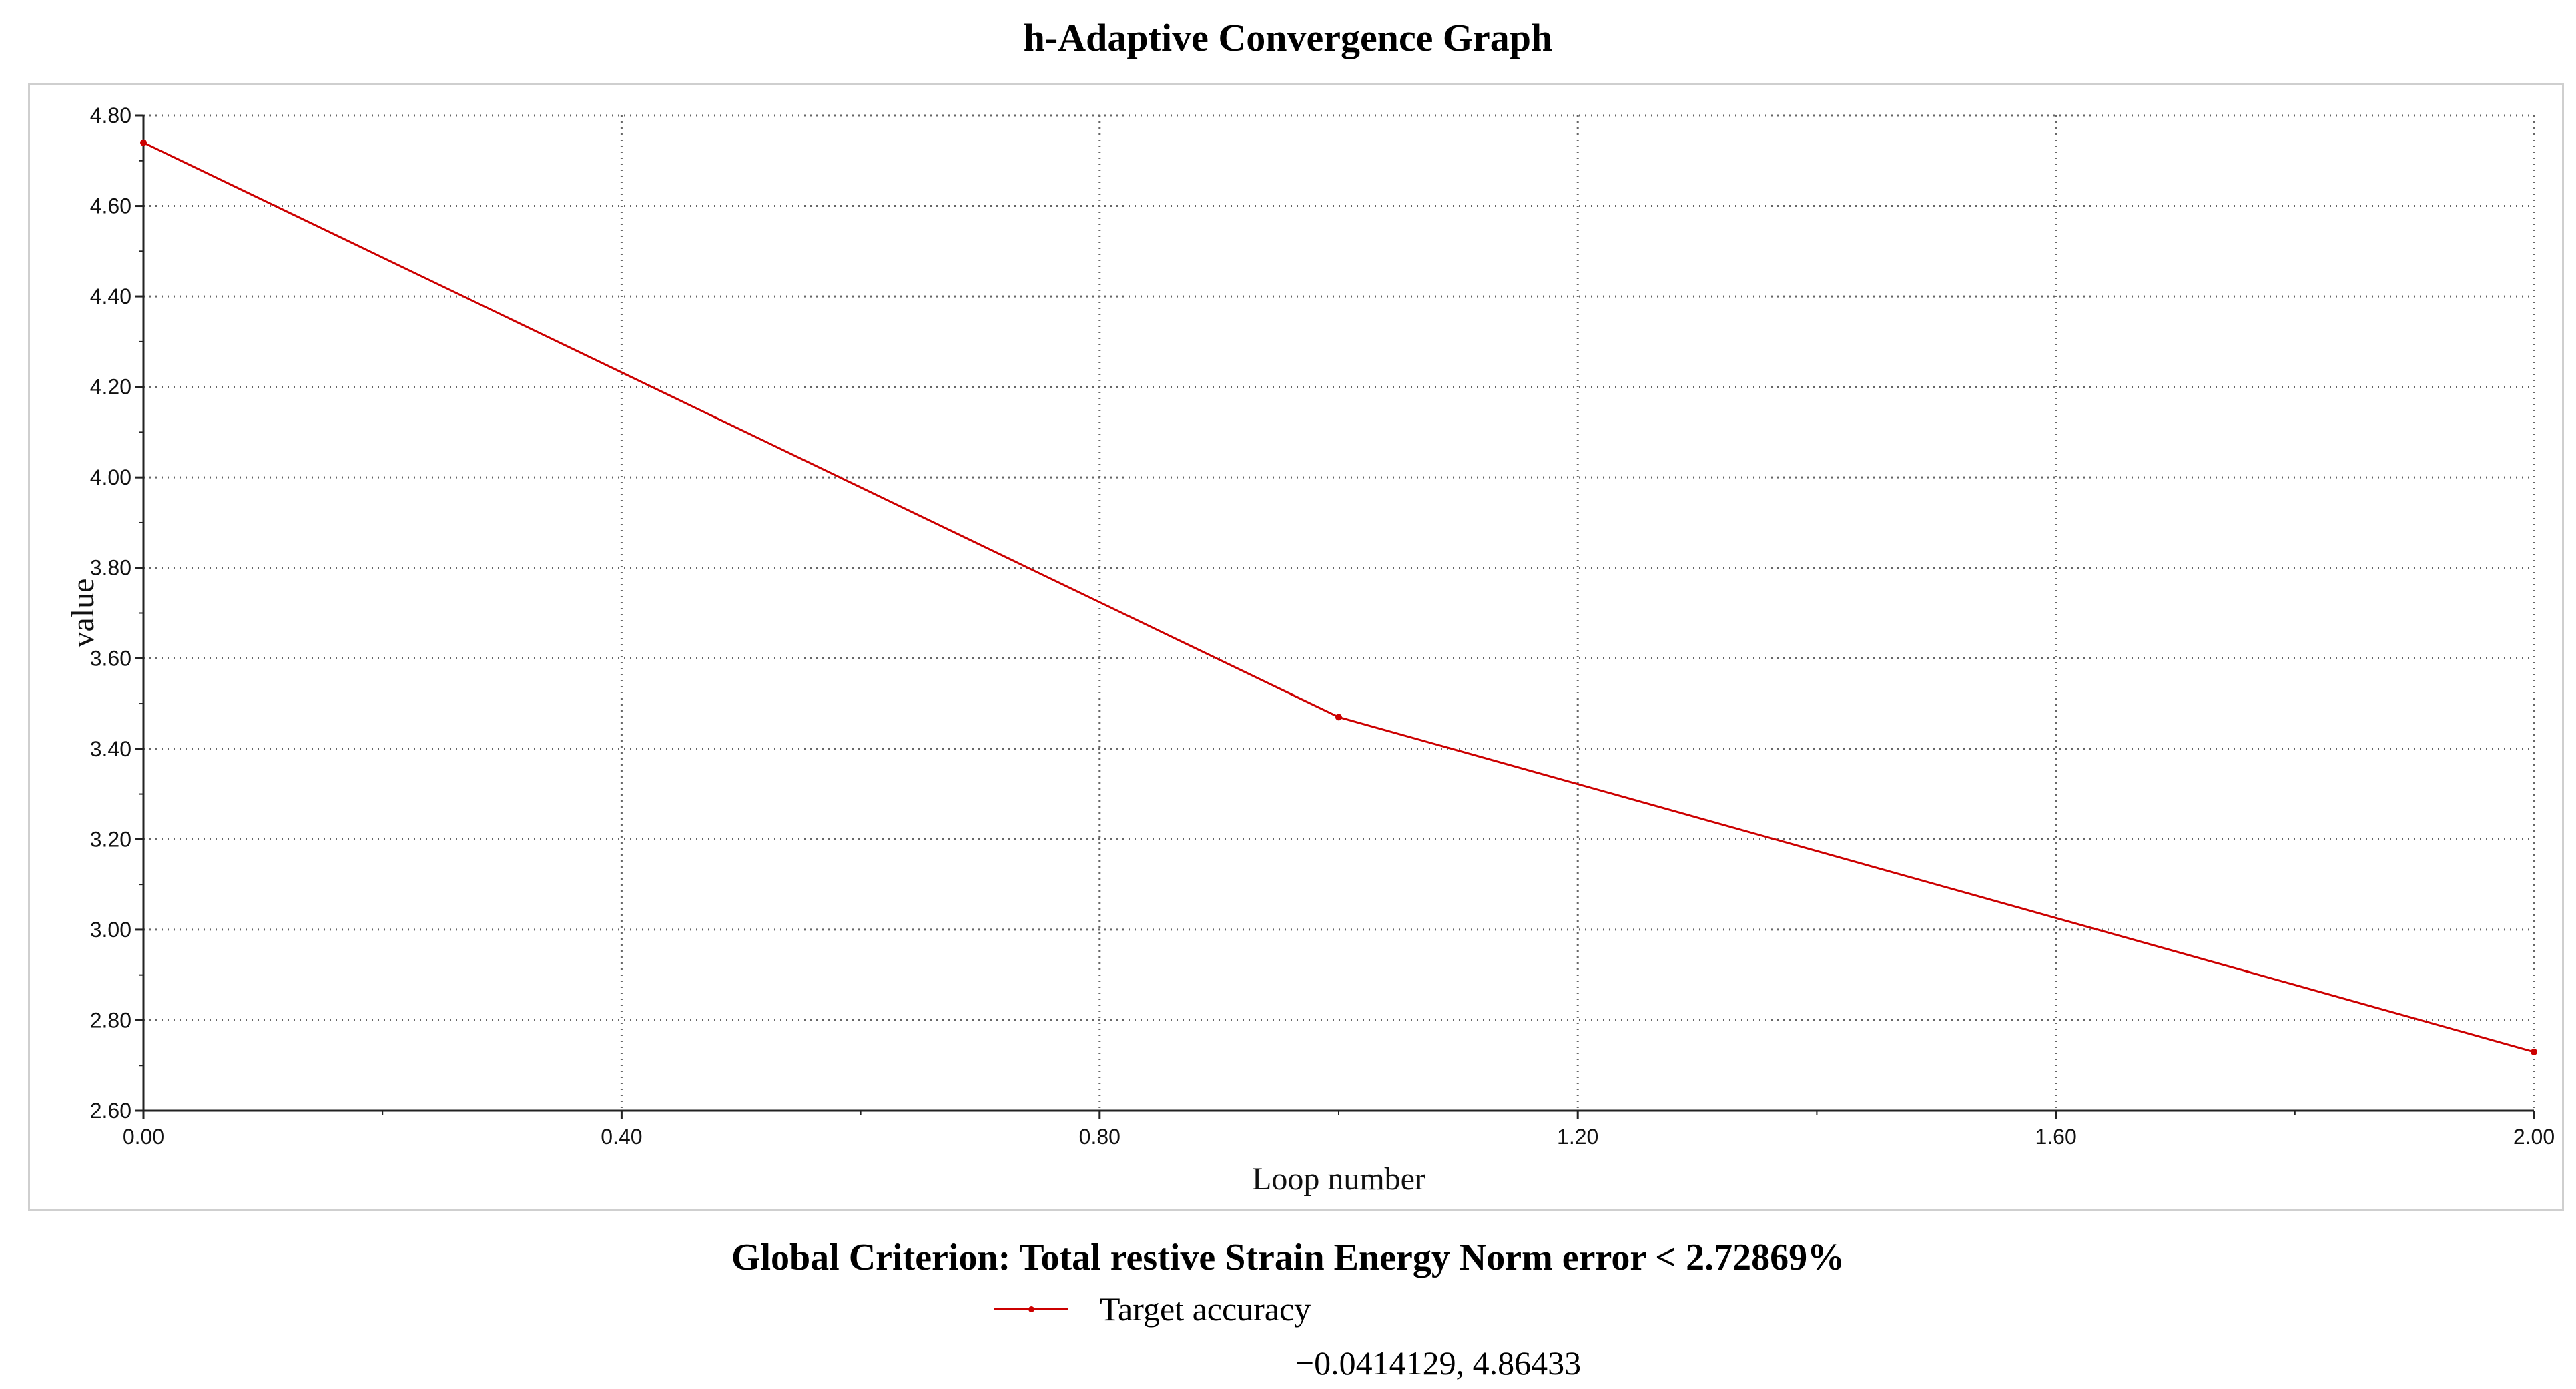  I want to click on x-axis-label: Loop number, so click(1338, 1179).